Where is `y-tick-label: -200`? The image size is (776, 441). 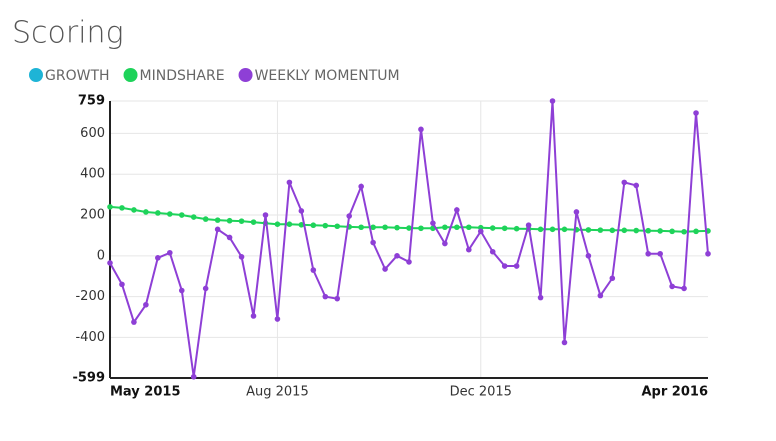
y-tick-label: -200 is located at coordinates (90, 296).